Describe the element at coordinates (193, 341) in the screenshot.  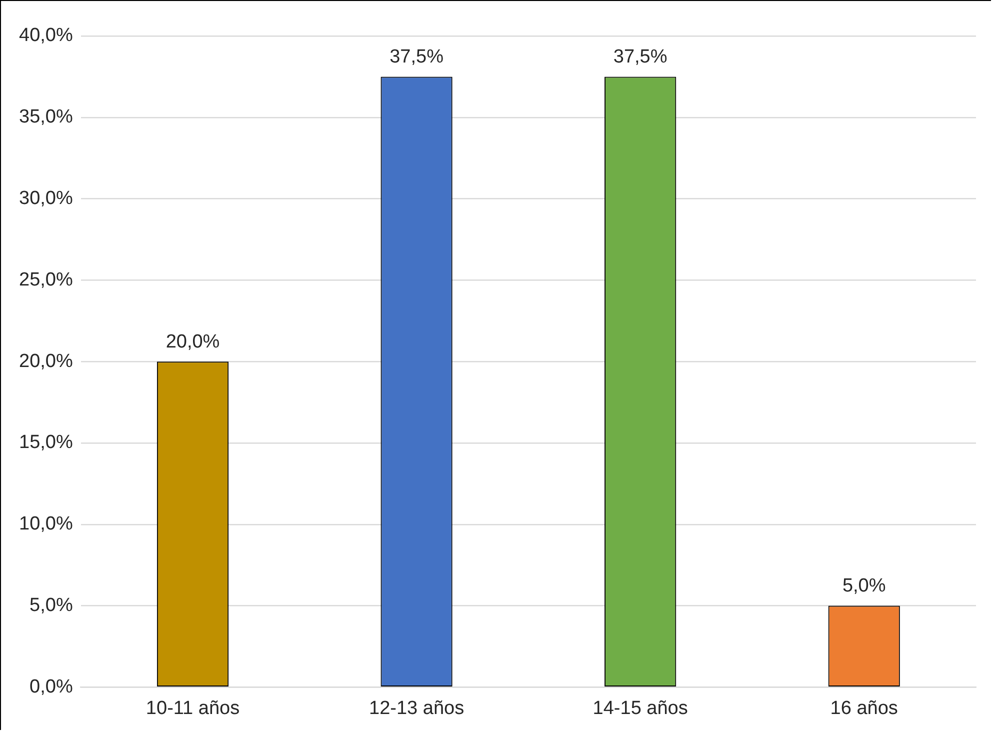
I see `data-label: 20,0%` at that location.